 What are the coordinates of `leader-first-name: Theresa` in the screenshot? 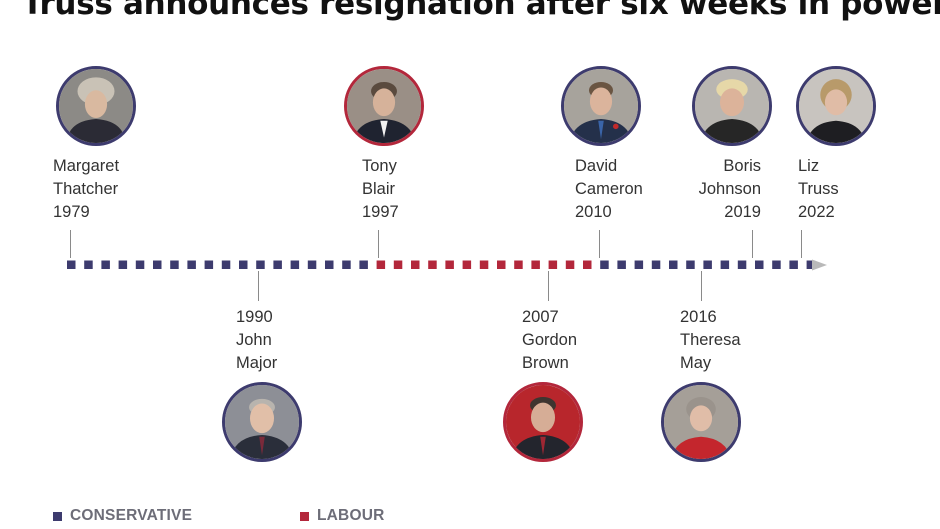 It's located at (710, 340).